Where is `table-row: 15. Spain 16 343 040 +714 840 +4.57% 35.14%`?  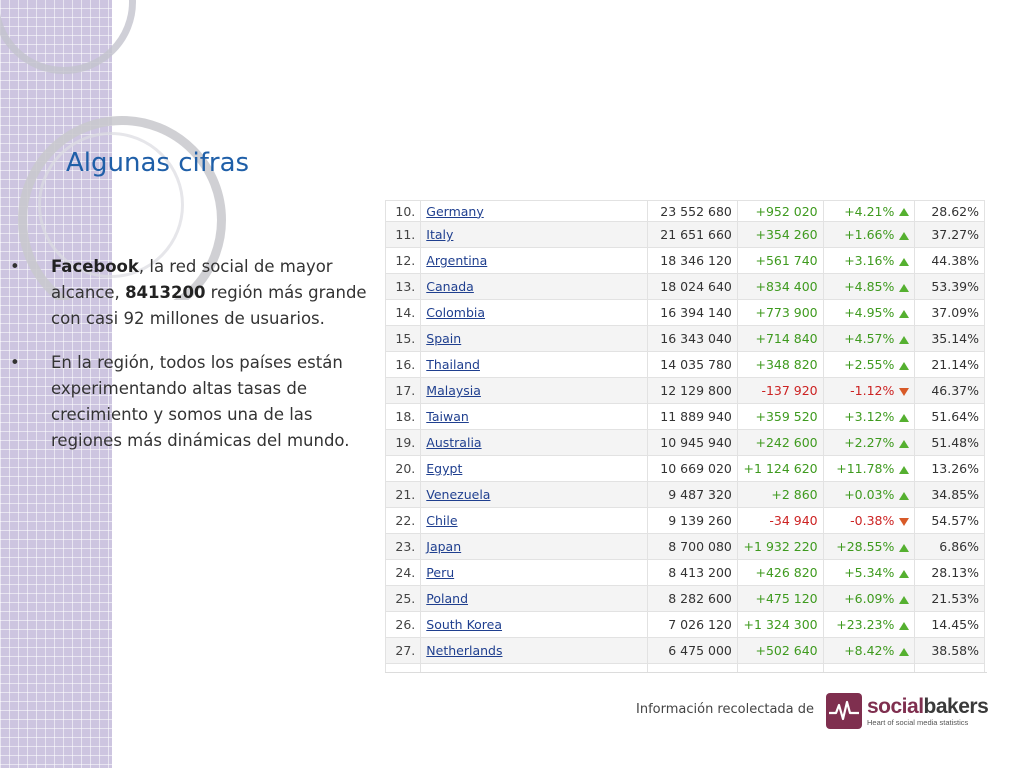 table-row: 15. Spain 16 343 040 +714 840 +4.57% 35.14% is located at coordinates (685, 338).